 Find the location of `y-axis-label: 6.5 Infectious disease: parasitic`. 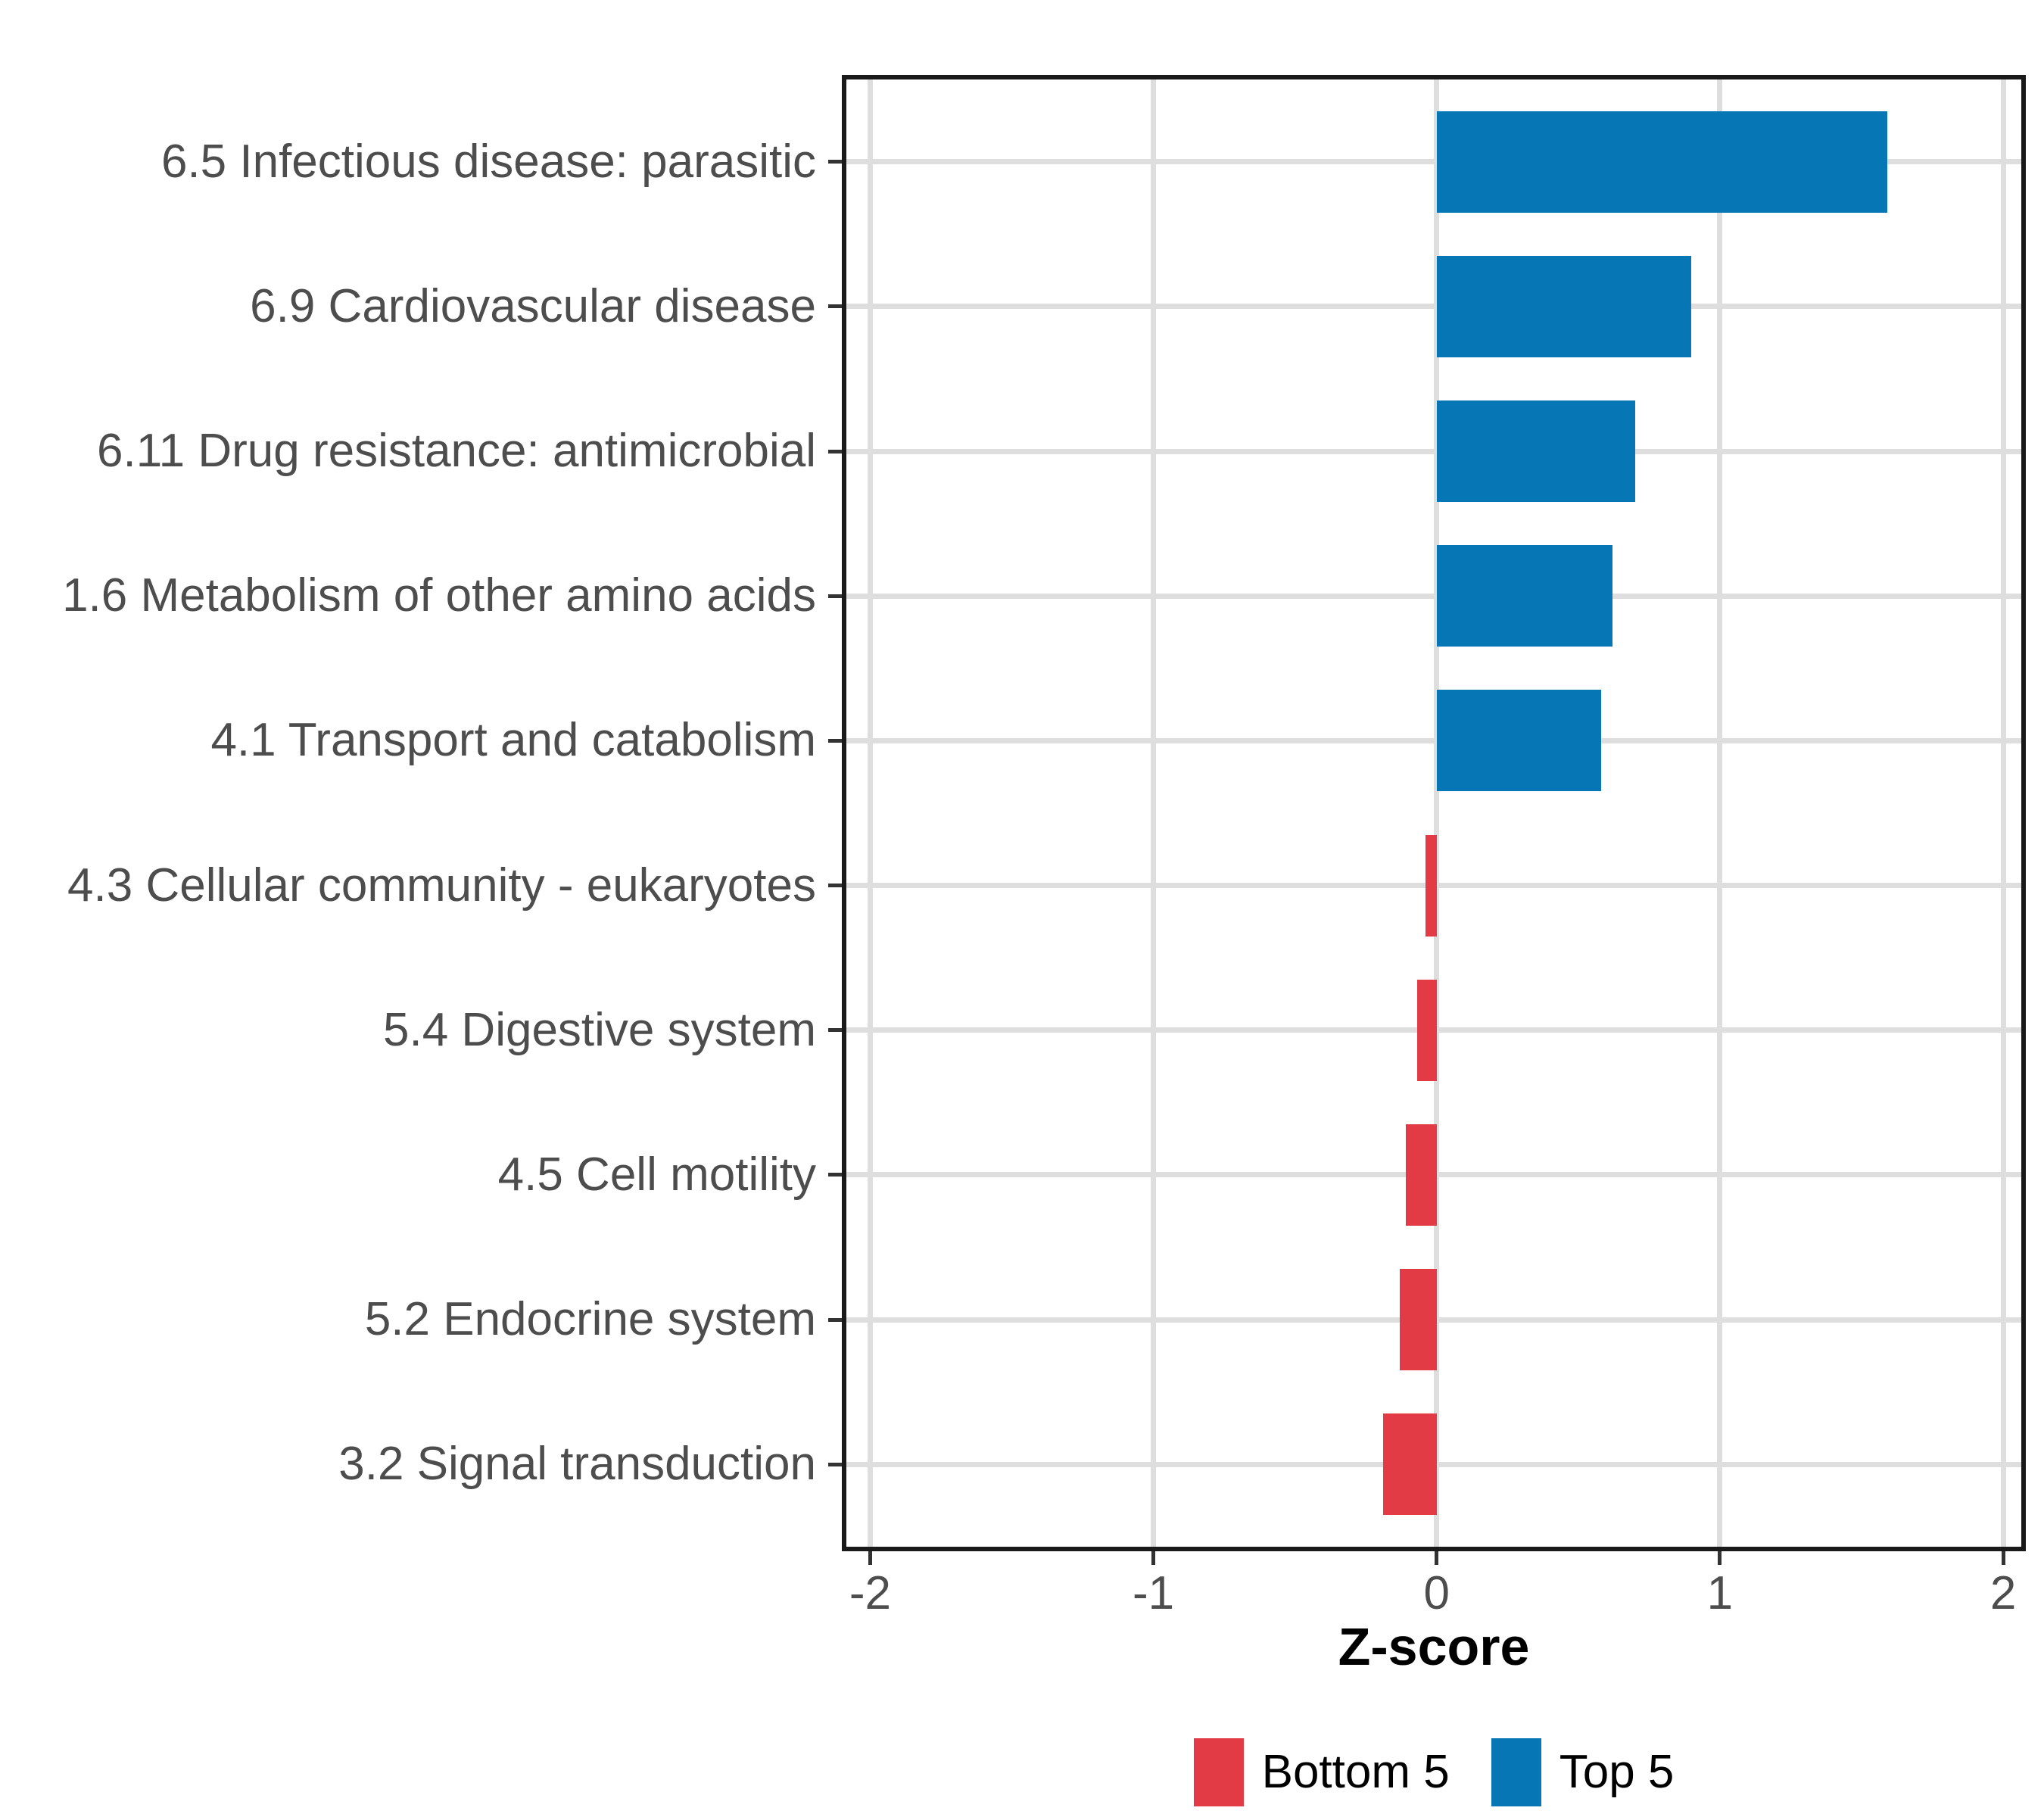

y-axis-label: 6.5 Infectious disease: parasitic is located at coordinates (488, 161).